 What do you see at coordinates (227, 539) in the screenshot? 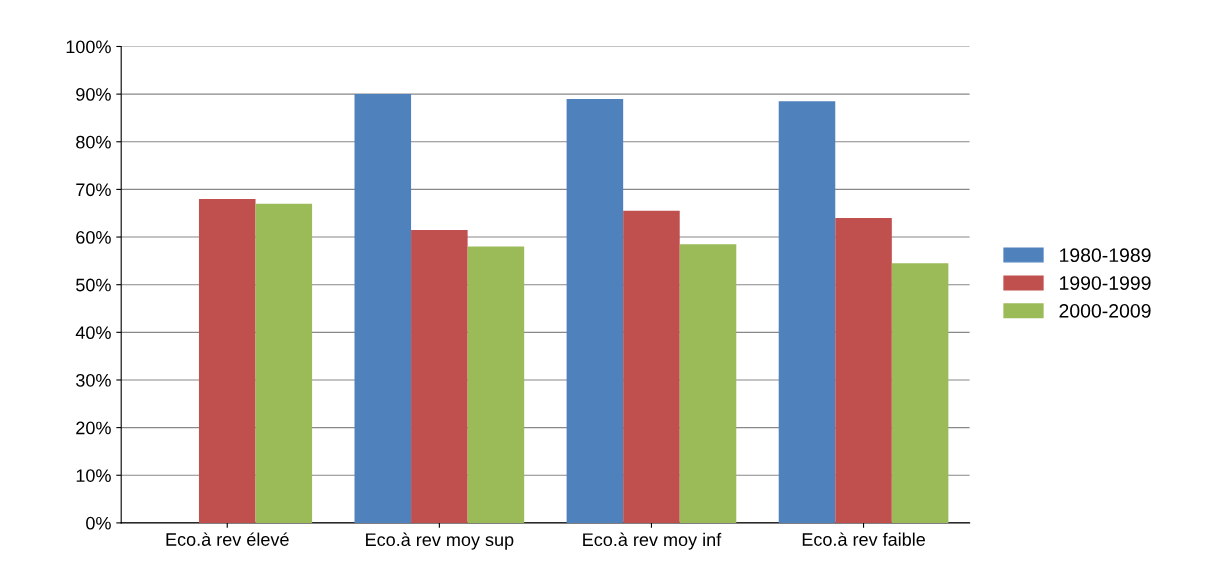
I see `x-tick-label: Eco.à rev élevé` at bounding box center [227, 539].